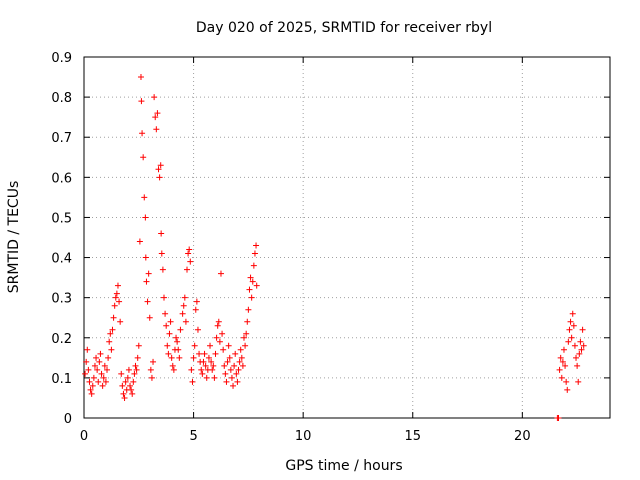  What do you see at coordinates (303, 436) in the screenshot?
I see `x-tick-label: 10` at bounding box center [303, 436].